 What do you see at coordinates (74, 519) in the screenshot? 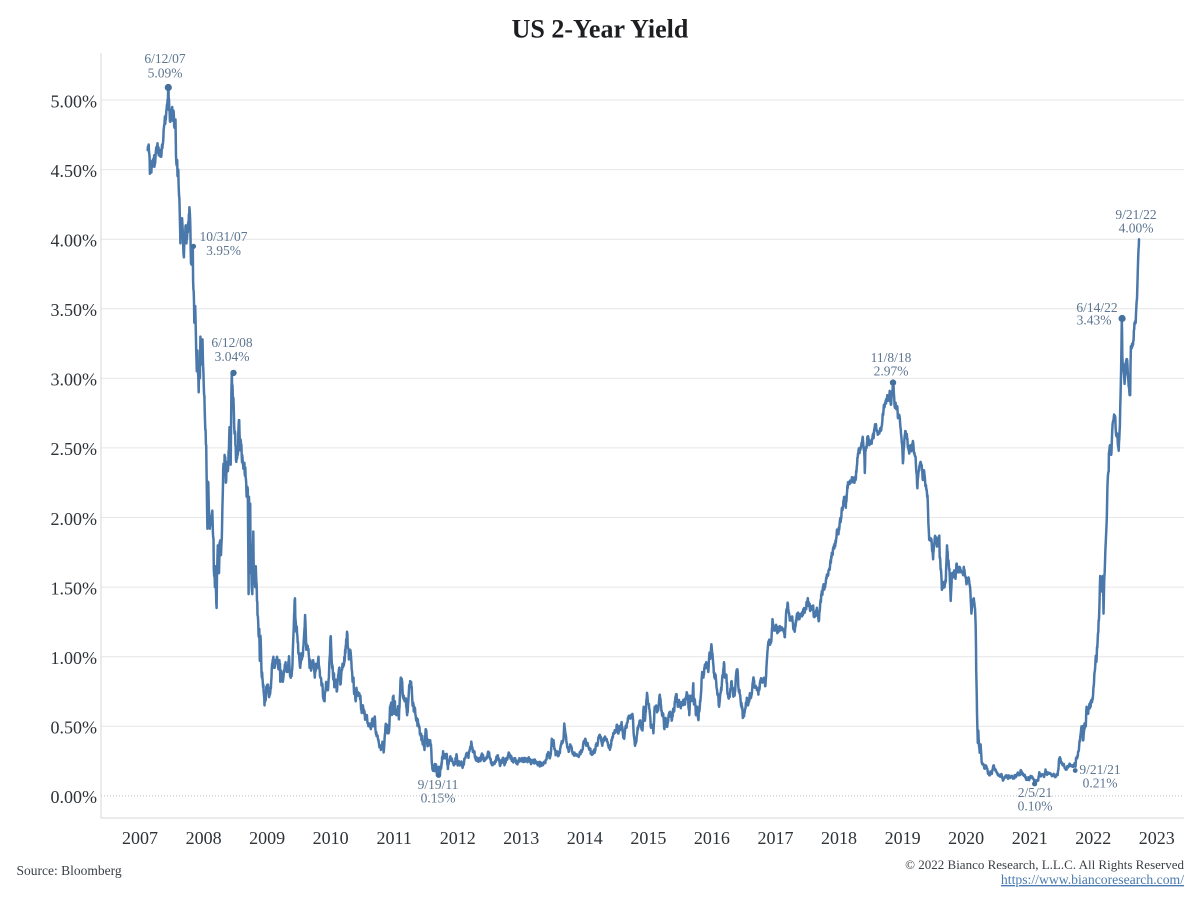
I see `svg-text: 2.00%` at bounding box center [74, 519].